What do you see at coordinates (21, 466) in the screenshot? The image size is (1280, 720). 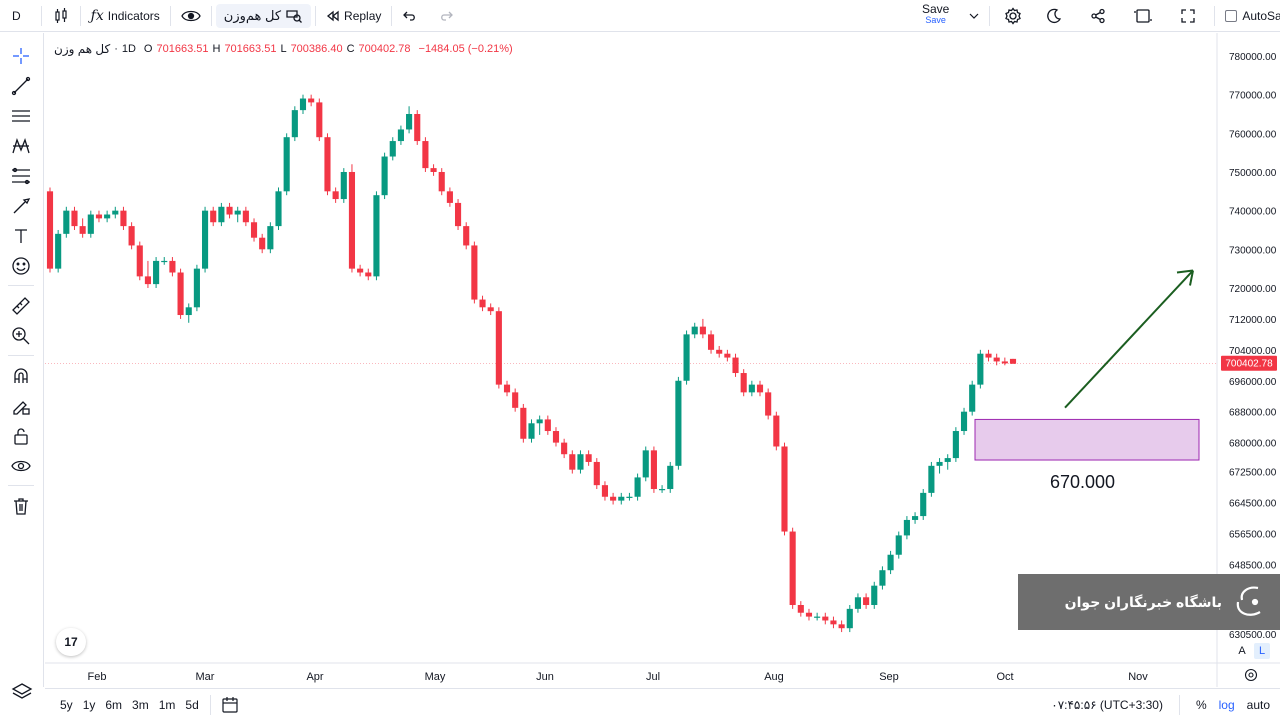 I see `hide-drawings-tool` at bounding box center [21, 466].